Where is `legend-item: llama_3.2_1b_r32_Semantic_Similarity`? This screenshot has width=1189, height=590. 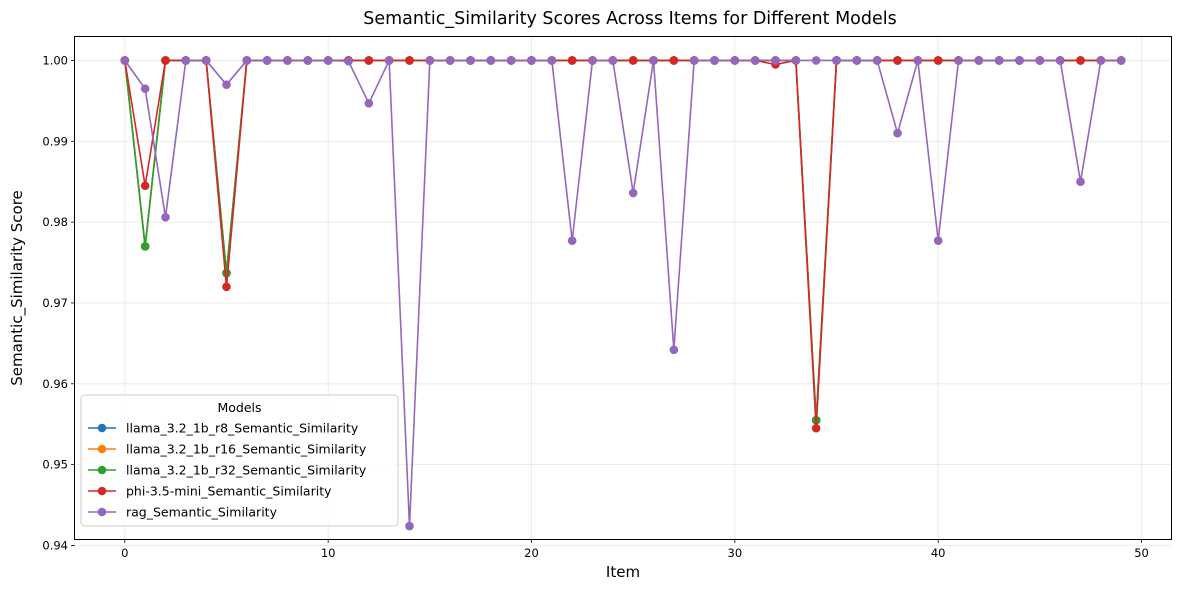
legend-item: llama_3.2_1b_r32_Semantic_Similarity is located at coordinates (227, 470).